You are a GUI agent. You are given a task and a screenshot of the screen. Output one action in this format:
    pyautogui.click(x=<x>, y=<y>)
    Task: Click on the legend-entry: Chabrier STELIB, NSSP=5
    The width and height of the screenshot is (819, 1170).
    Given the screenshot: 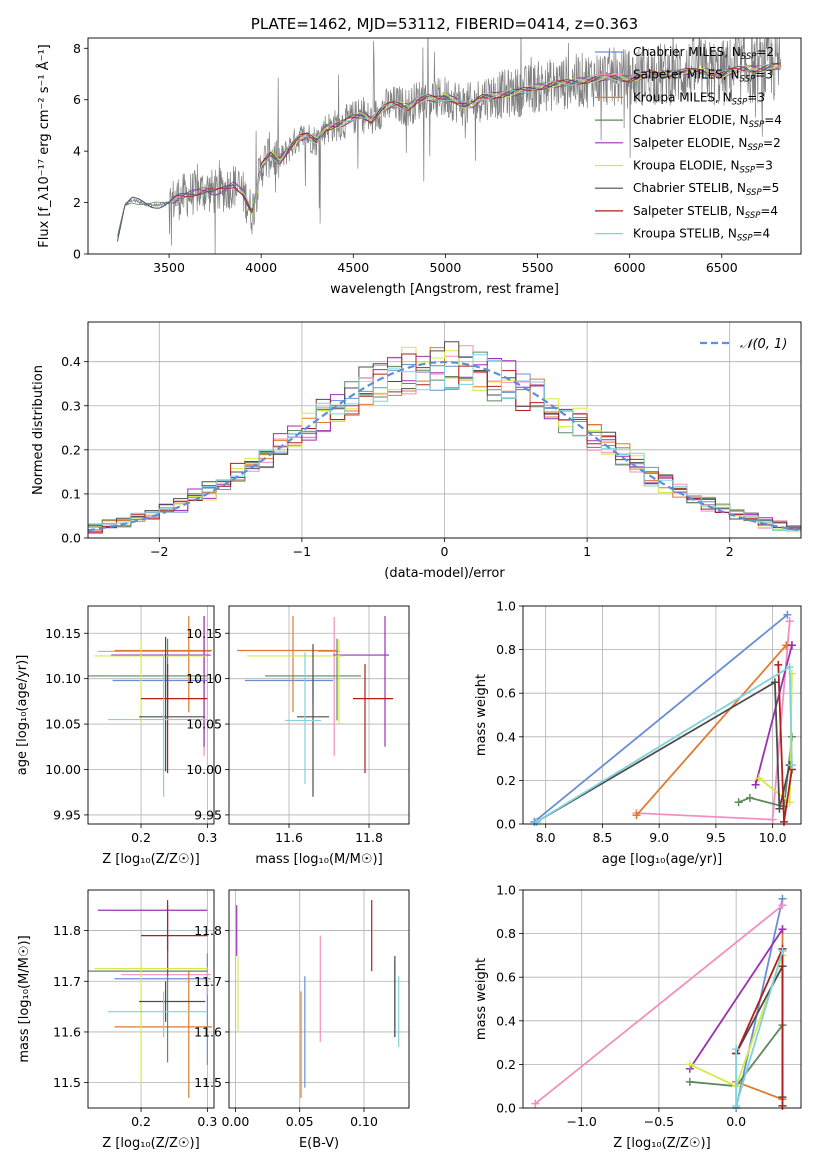 What is the action you would take?
    pyautogui.click(x=706, y=189)
    